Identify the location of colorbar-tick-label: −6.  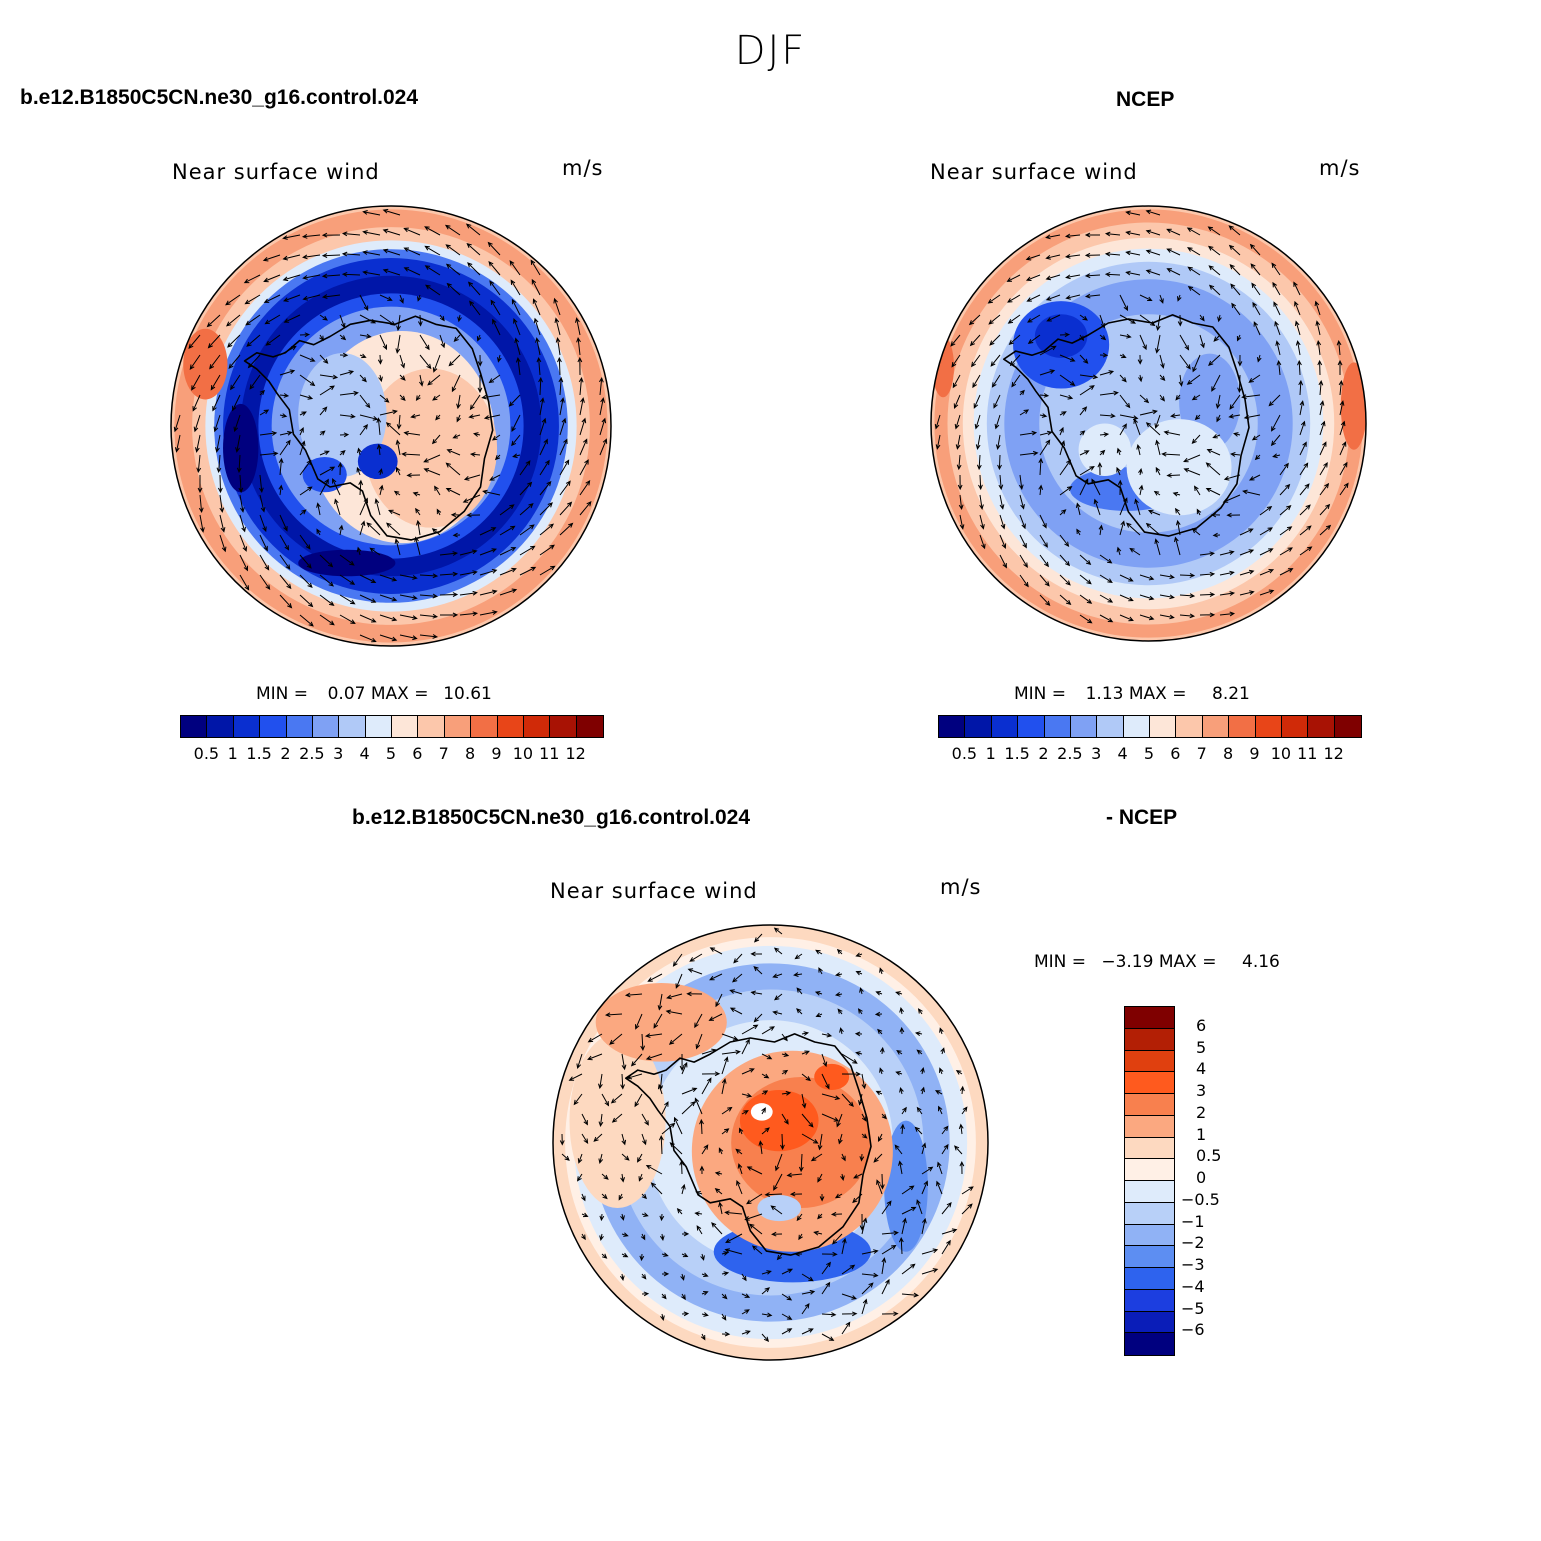
(1193, 1330).